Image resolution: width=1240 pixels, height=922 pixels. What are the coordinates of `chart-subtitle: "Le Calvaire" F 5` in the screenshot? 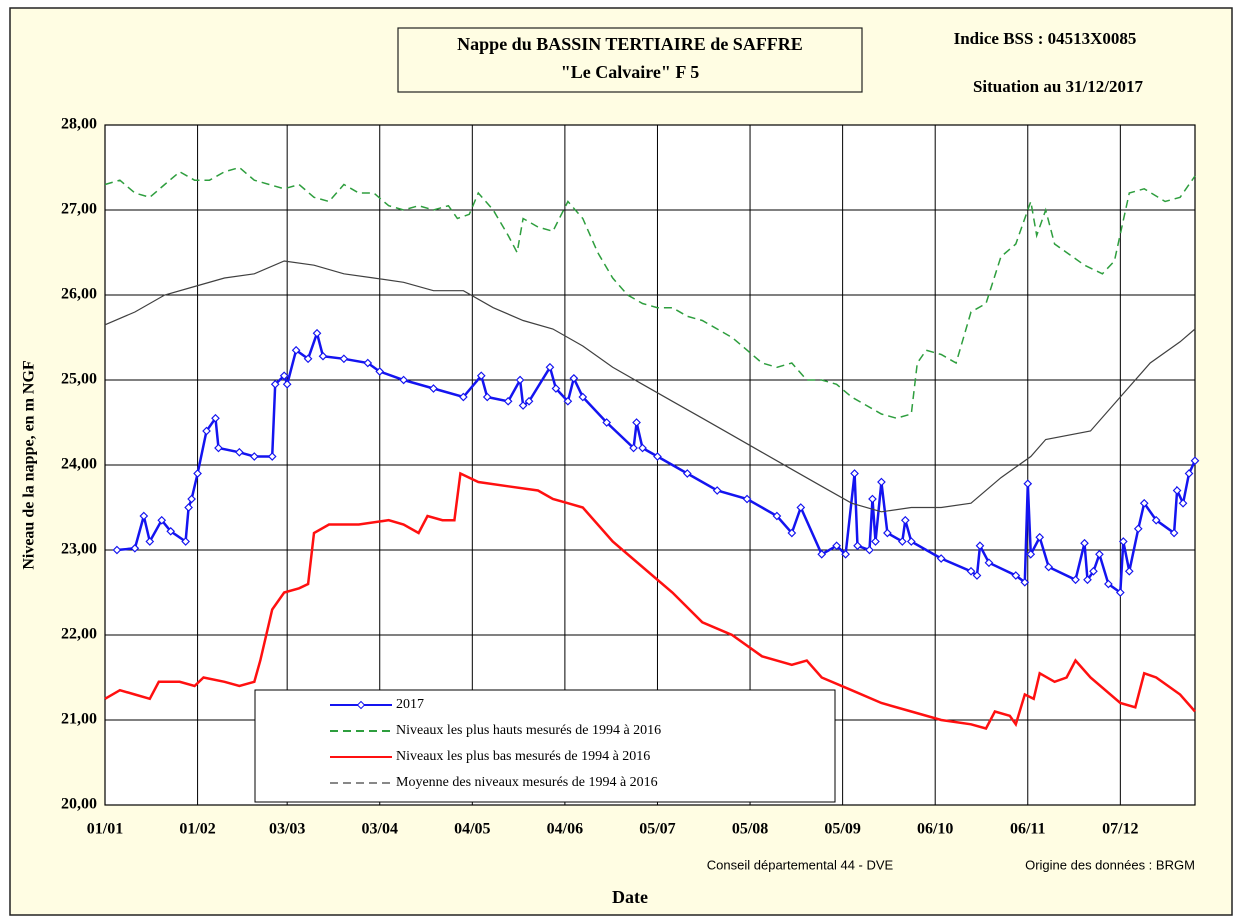 It's located at (630, 72).